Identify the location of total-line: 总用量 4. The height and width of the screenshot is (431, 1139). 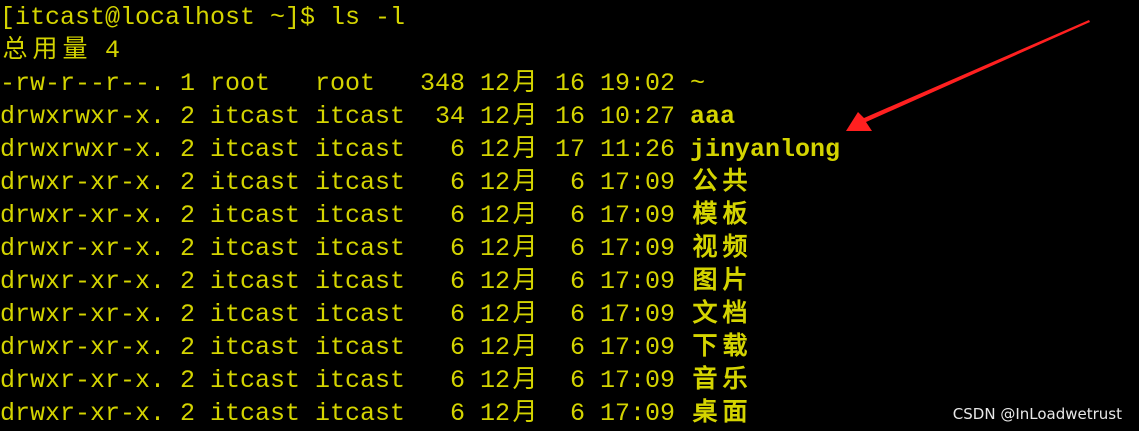
(61, 50).